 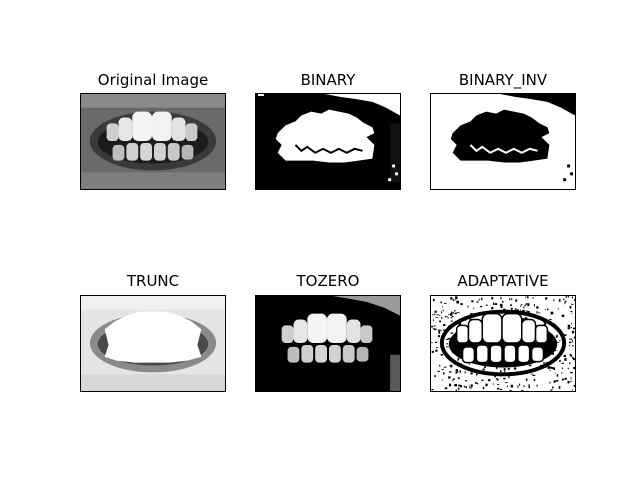 What do you see at coordinates (503, 343) in the screenshot?
I see `adaptative-image` at bounding box center [503, 343].